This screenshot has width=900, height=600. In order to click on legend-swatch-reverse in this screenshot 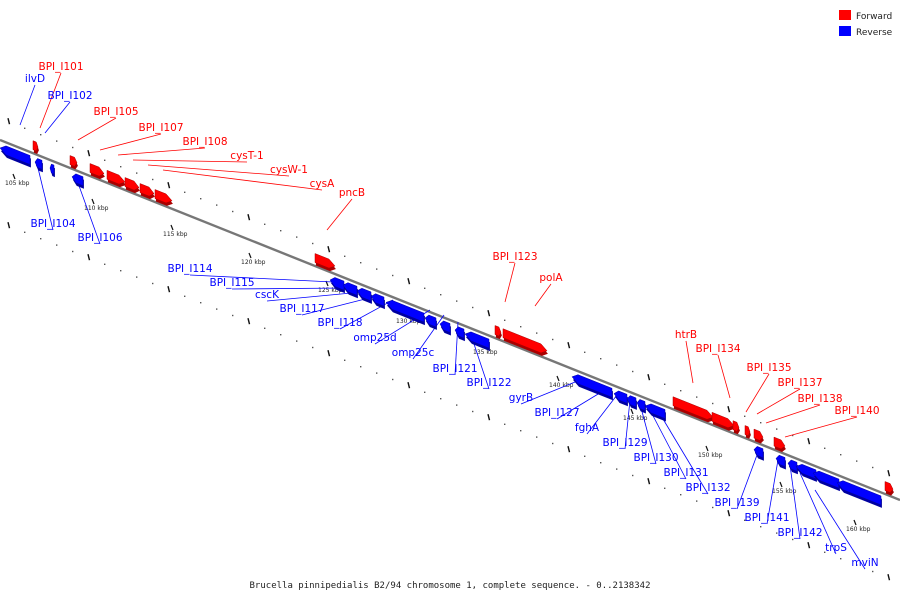, I will do `click(845, 31)`.